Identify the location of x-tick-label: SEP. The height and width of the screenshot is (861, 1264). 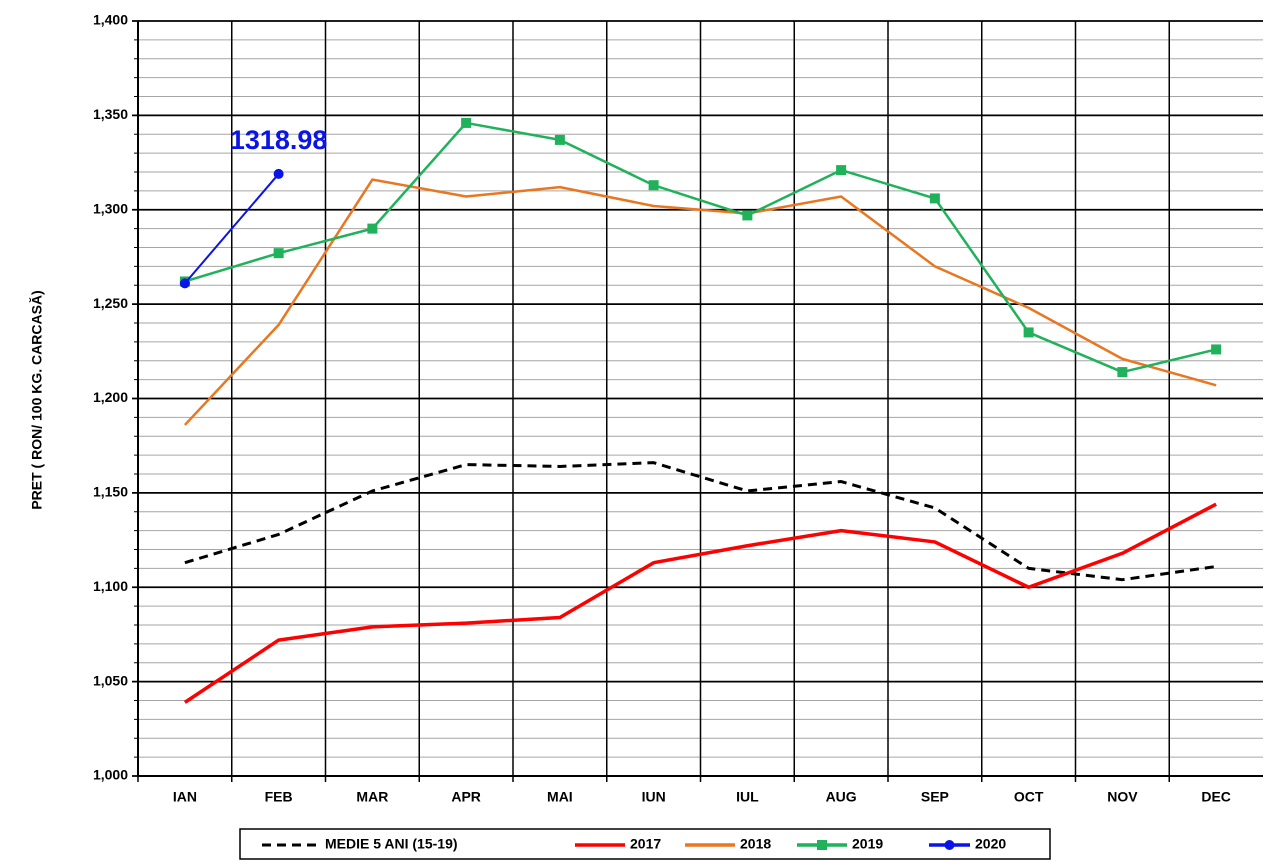
(935, 797).